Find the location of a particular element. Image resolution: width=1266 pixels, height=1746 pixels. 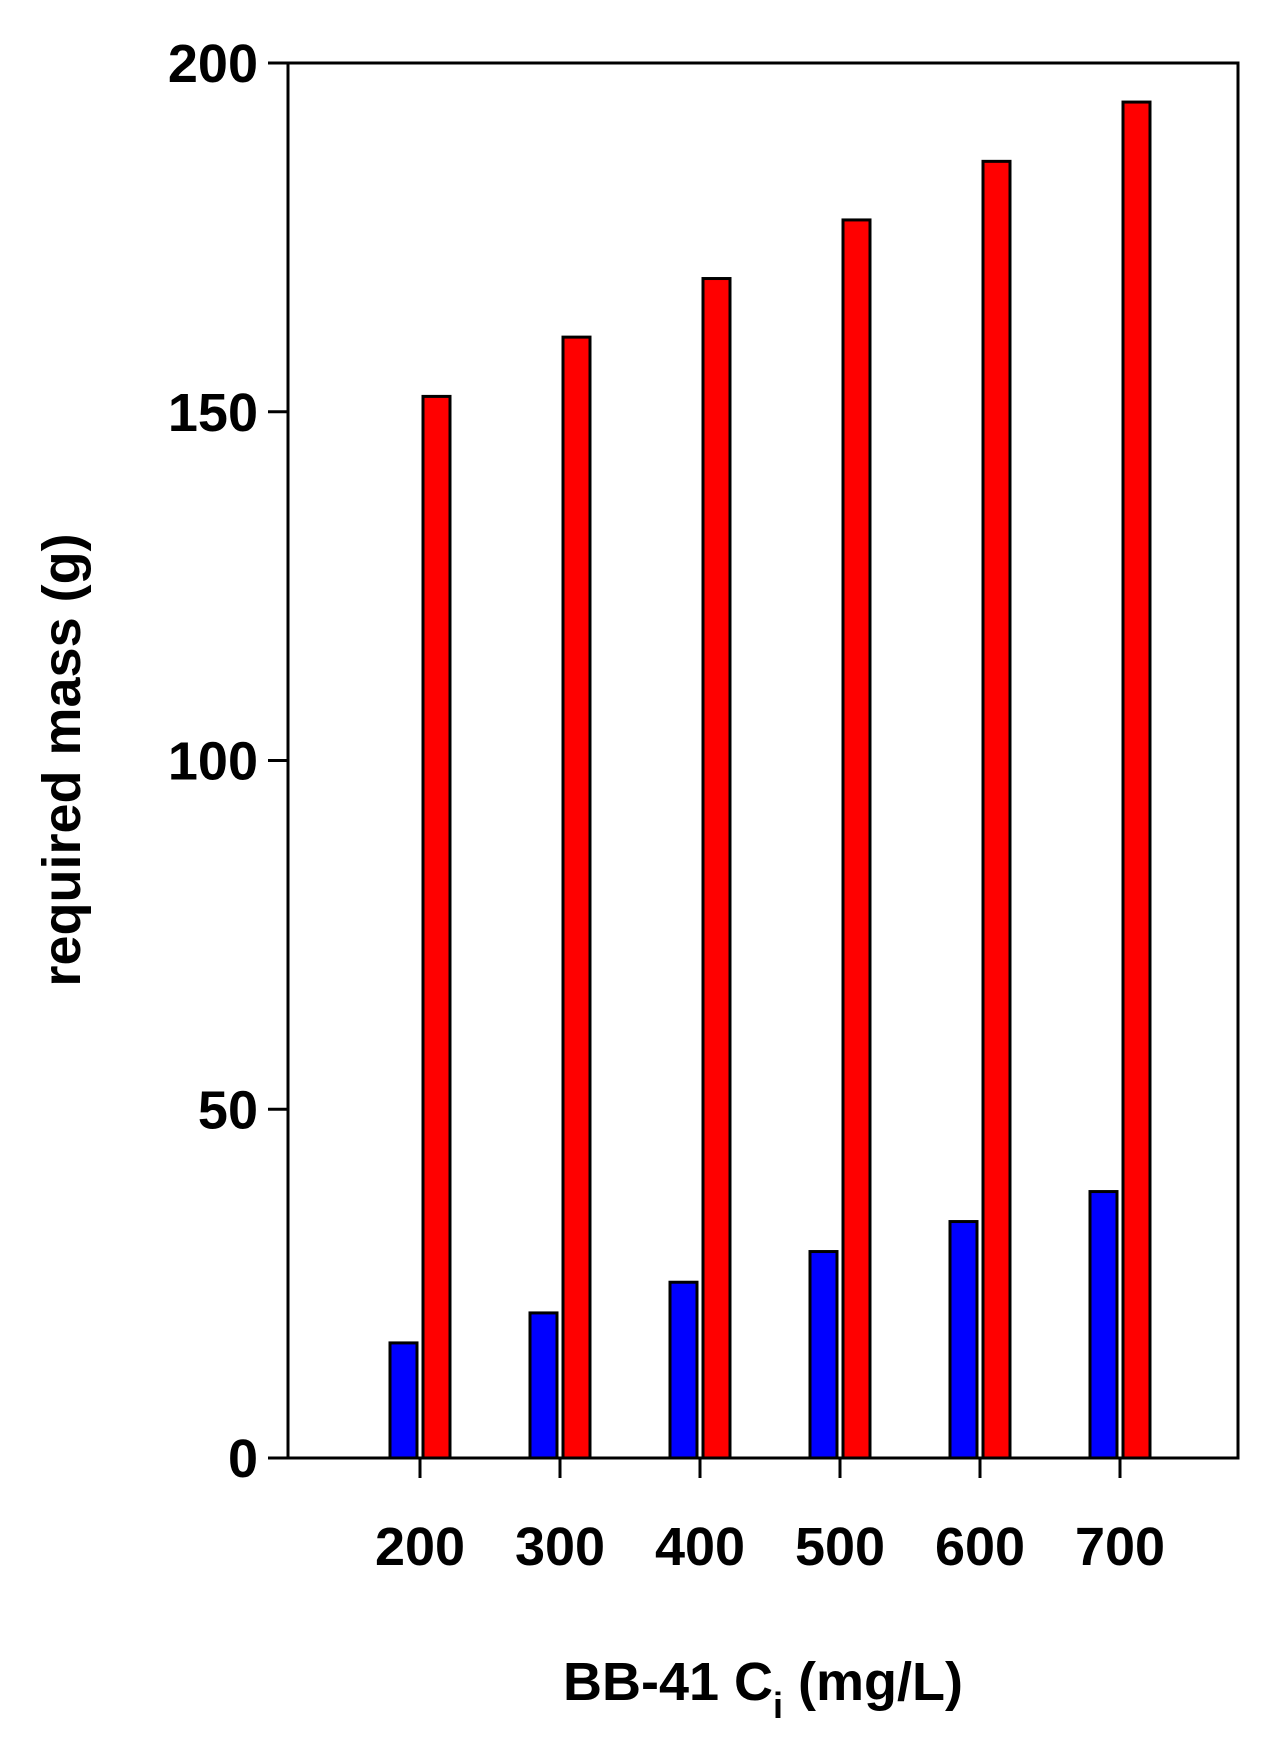

y-axis-label: required mass (g) is located at coordinates (62, 759).